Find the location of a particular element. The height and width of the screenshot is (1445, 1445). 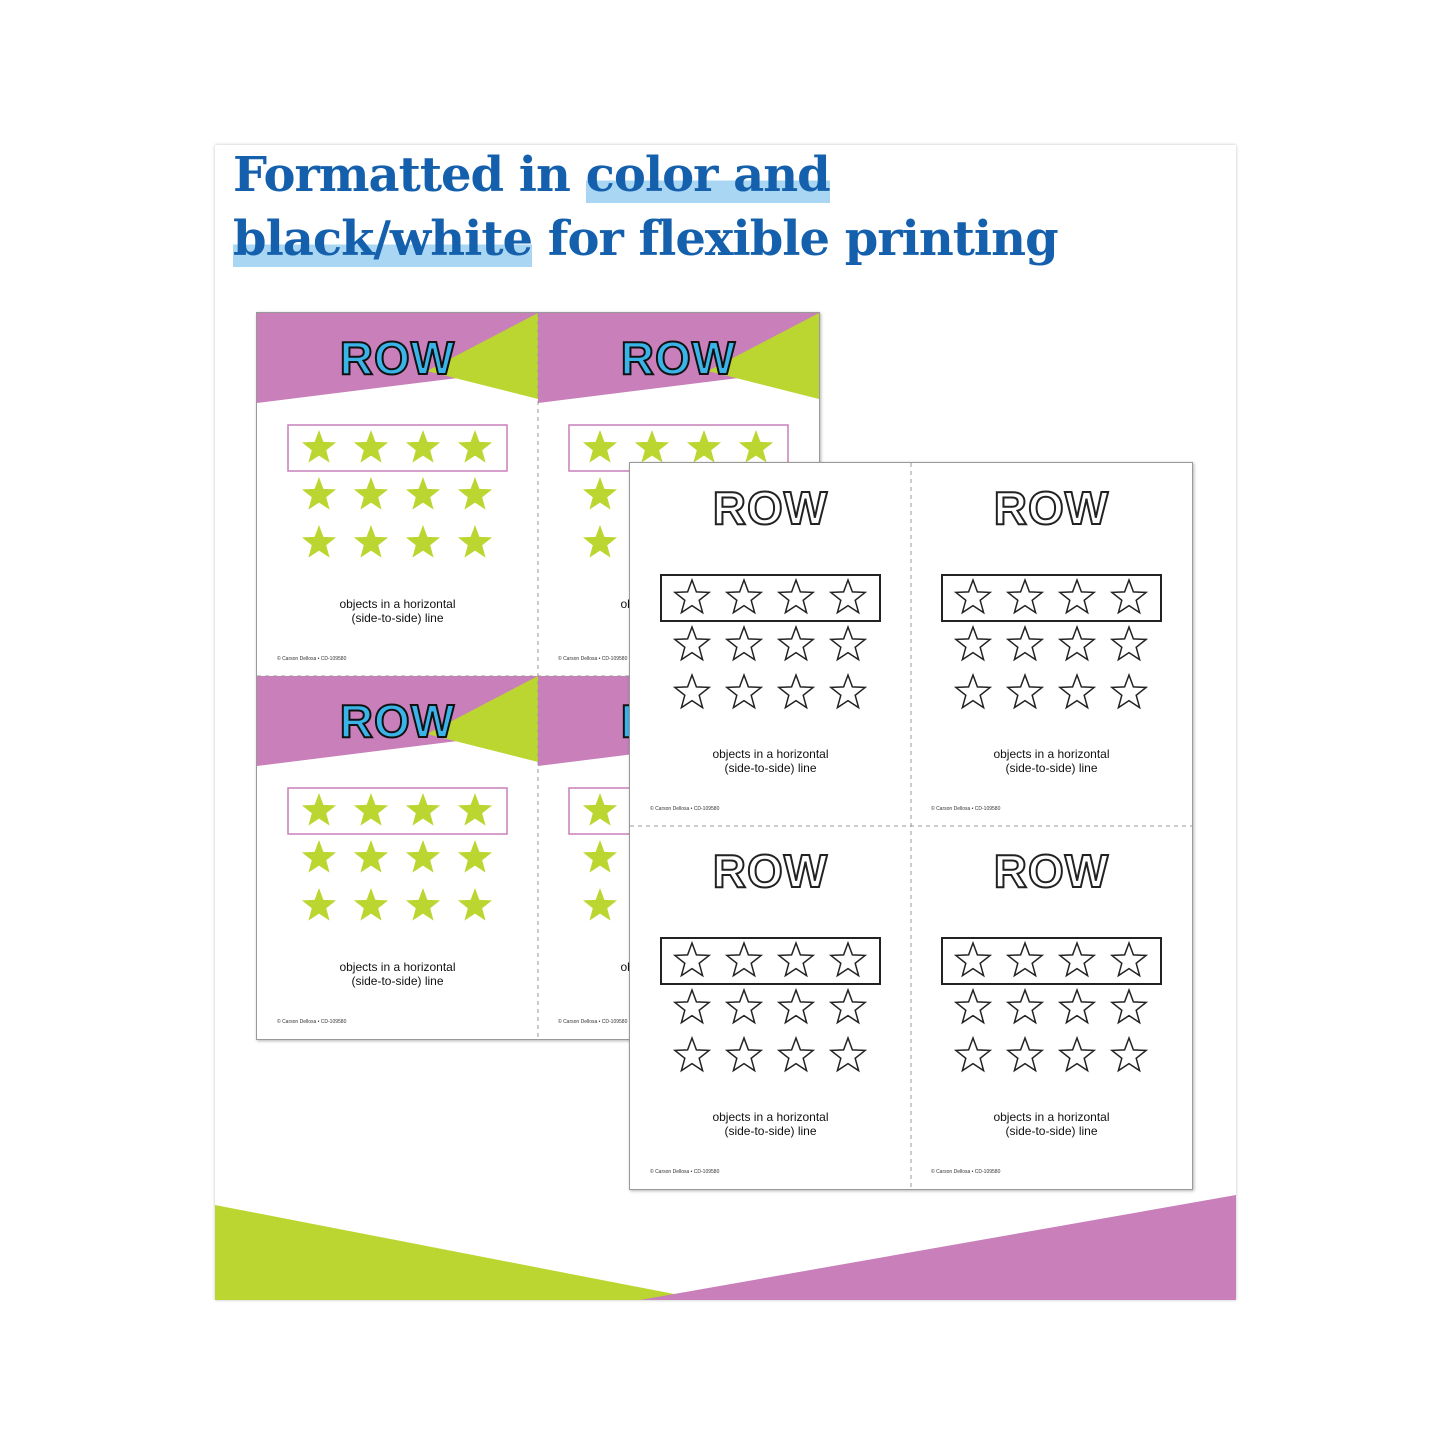

headline-text: for flexible printing is located at coordinates (795, 239).